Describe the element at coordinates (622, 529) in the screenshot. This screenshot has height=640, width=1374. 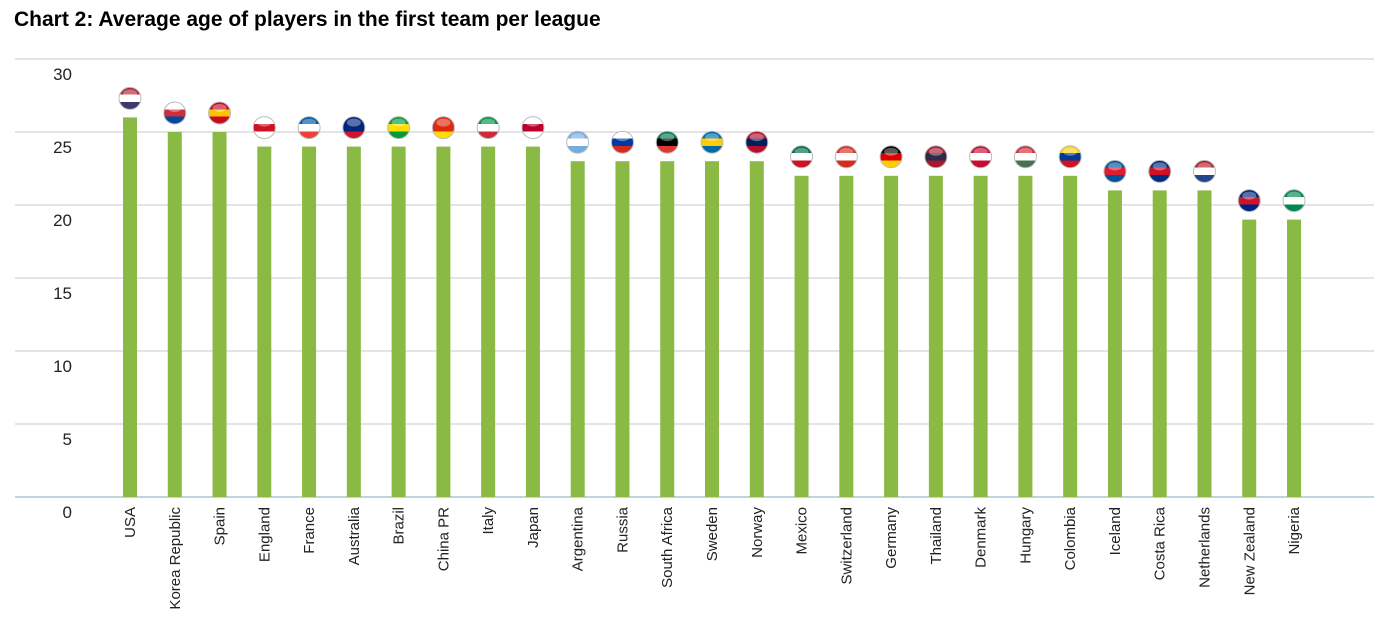
I see `x-tick-label: Russia` at that location.